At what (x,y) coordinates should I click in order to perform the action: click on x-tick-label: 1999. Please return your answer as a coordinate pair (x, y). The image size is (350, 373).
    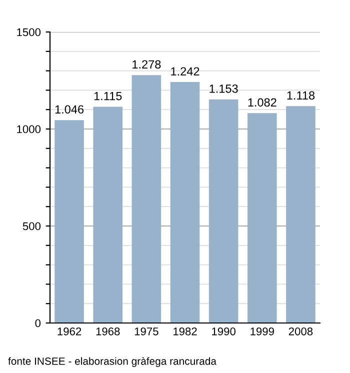
    Looking at the image, I should click on (262, 331).